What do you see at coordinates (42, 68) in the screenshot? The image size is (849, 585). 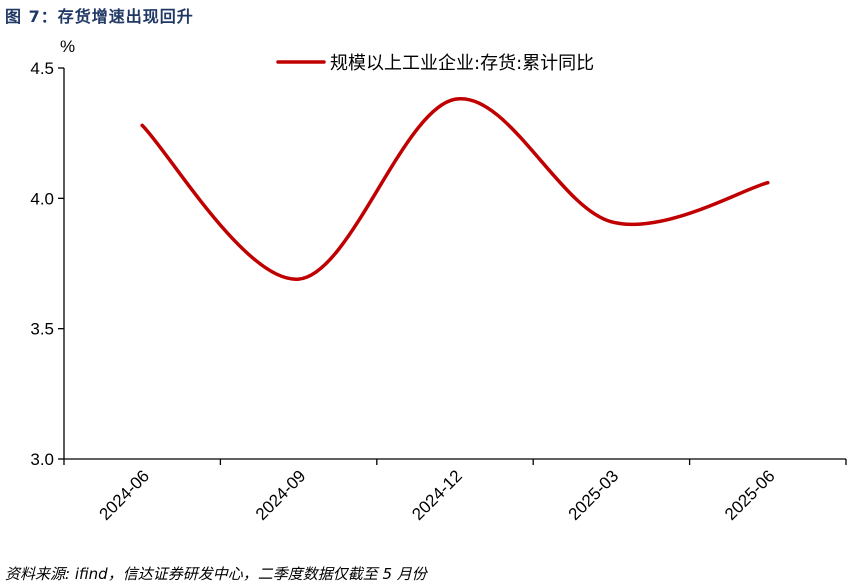 I see `y-tick-label: 4.5` at bounding box center [42, 68].